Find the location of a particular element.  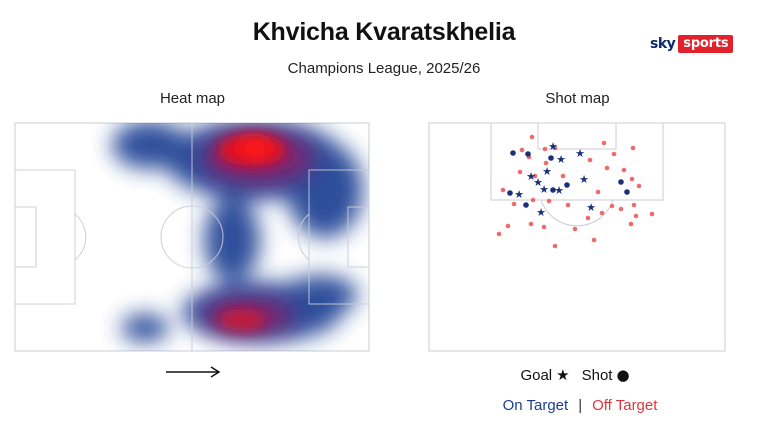

shots-goals: ★ ★ ★ ★ ★ ★ ★ ★ ★ ★ ★ ★ is located at coordinates (555, 179).